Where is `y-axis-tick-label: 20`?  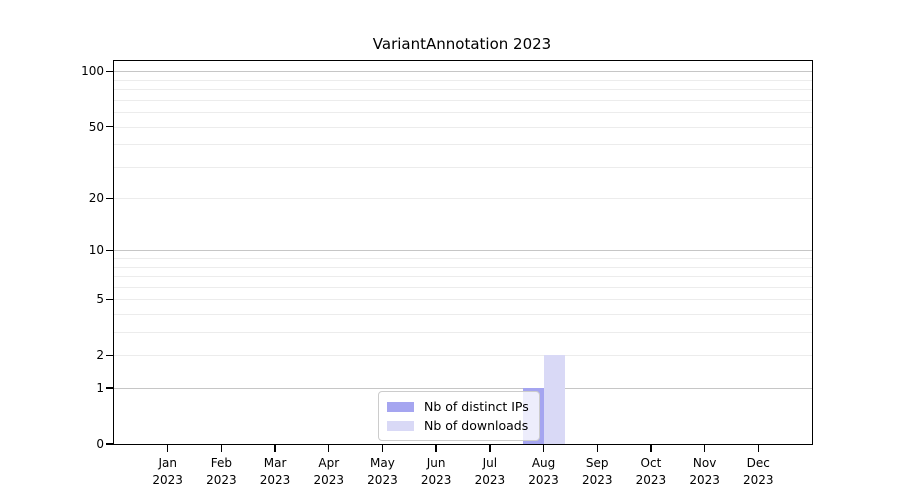 y-axis-tick-label: 20 is located at coordinates (96, 198).